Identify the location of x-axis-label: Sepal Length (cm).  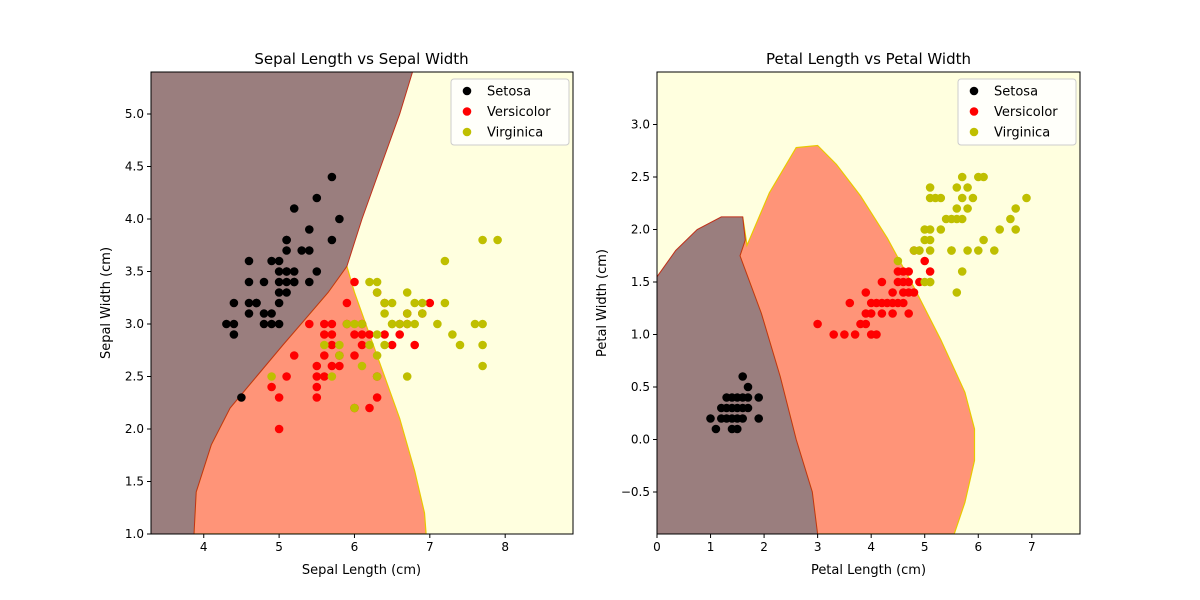
(361, 570).